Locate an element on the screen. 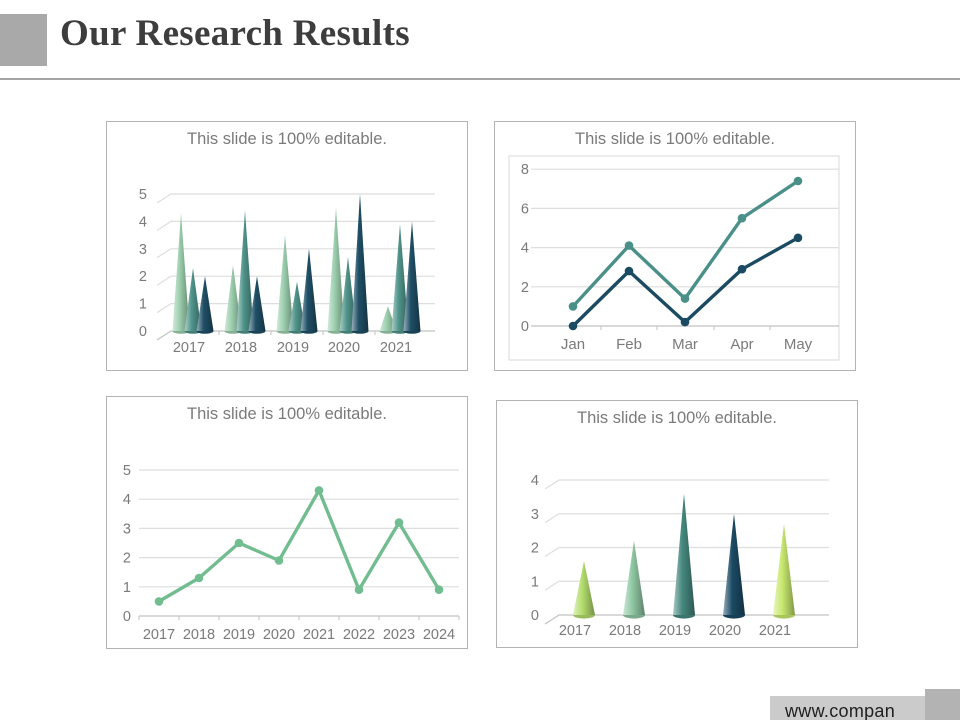 The width and height of the screenshot is (960, 720). svg-text: Jan is located at coordinates (573, 344).